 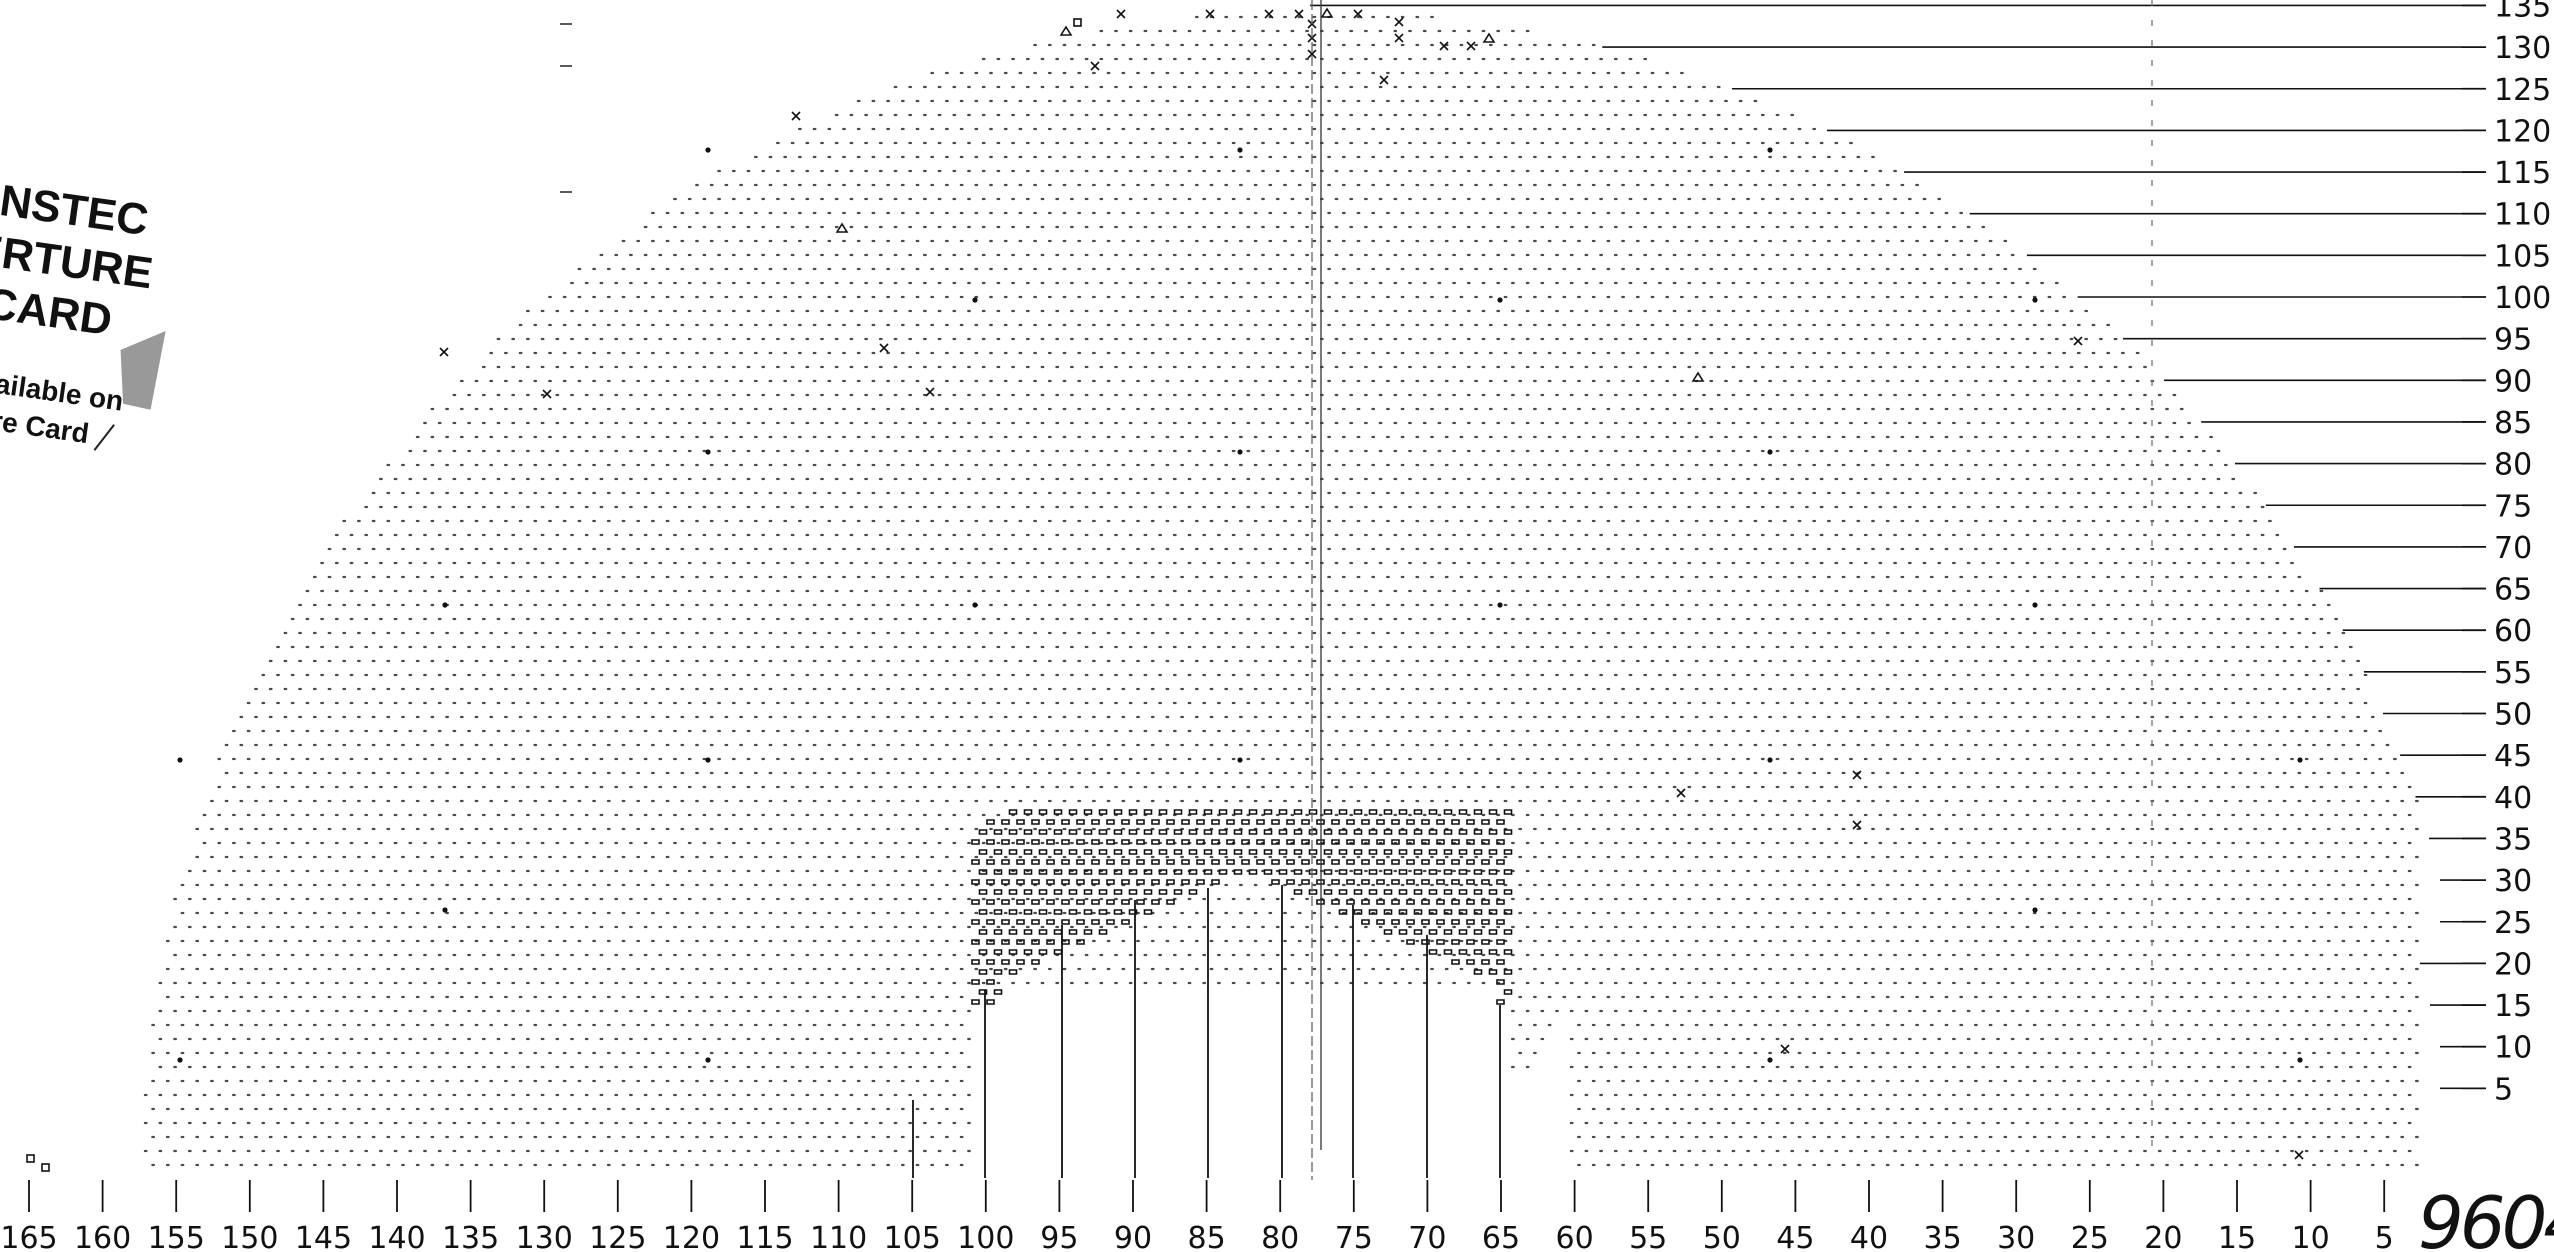 I want to click on y-tick: 95, so click(x=2497, y=340).